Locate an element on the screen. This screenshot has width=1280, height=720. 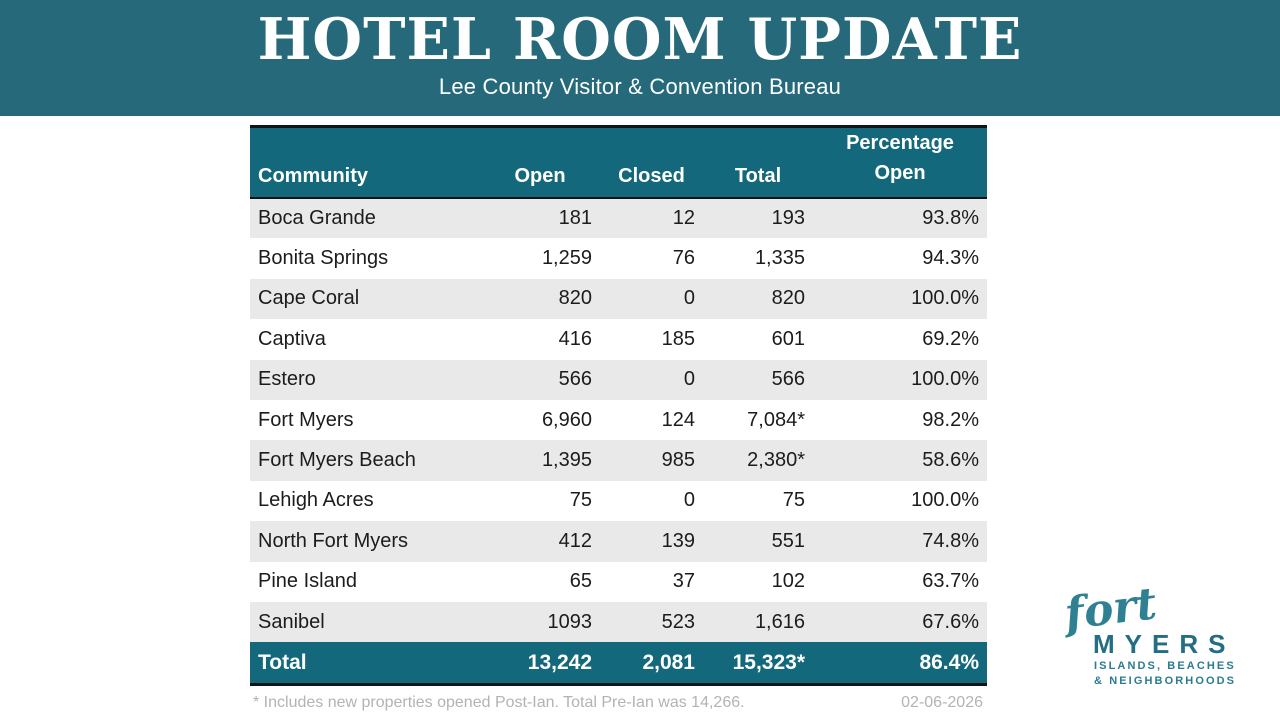
cell-percentage: 69.2% is located at coordinates (900, 339).